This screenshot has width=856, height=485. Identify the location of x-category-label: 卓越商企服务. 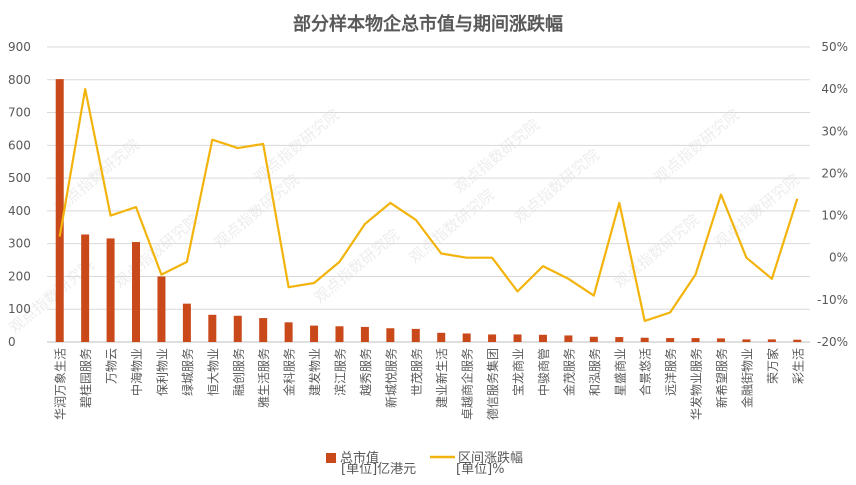
(467, 384).